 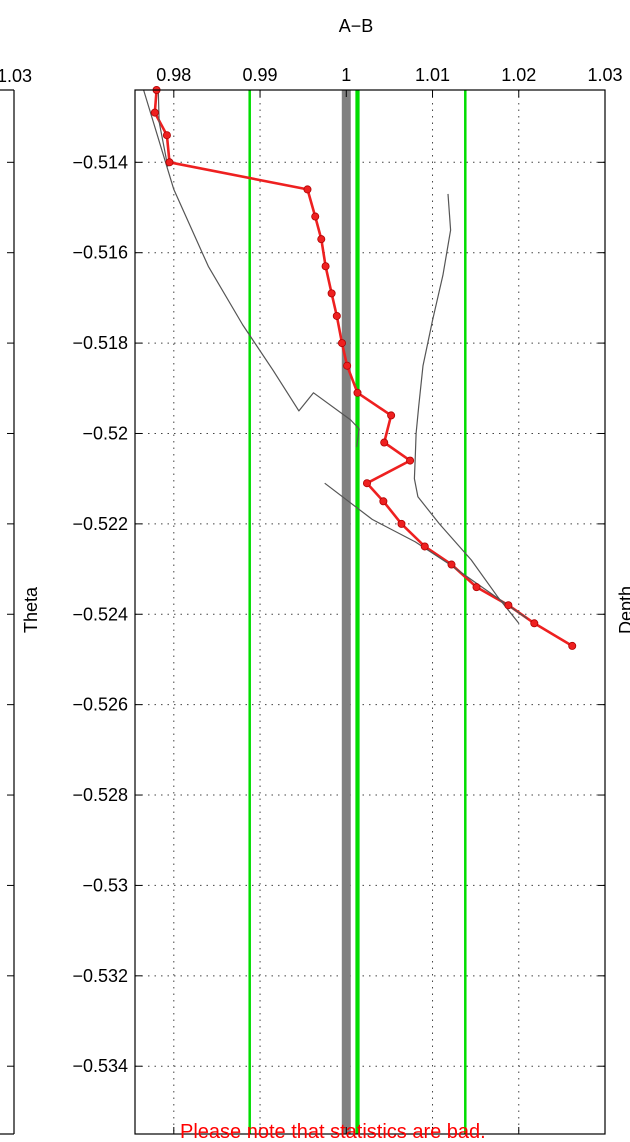 What do you see at coordinates (7, 612) in the screenshot?
I see `left-cut-axis` at bounding box center [7, 612].